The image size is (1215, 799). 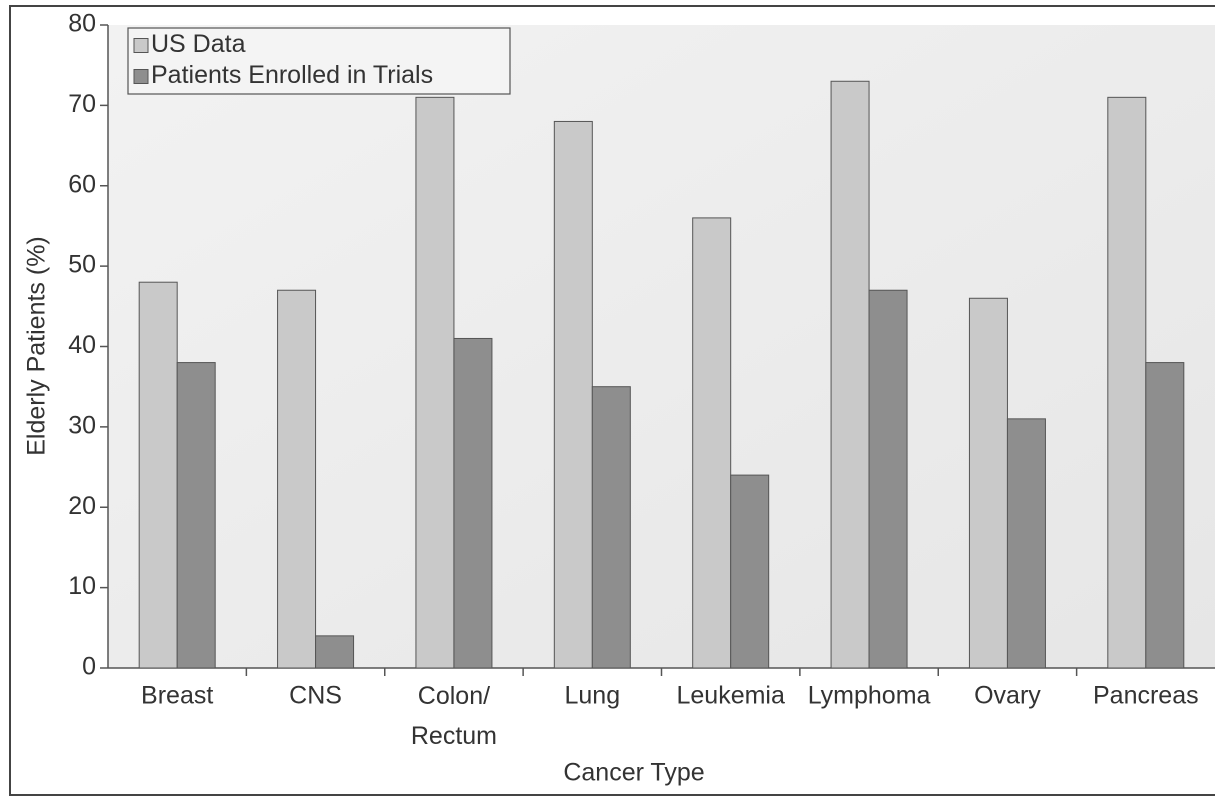 What do you see at coordinates (633, 773) in the screenshot?
I see `x-axis-label: Cancer Type` at bounding box center [633, 773].